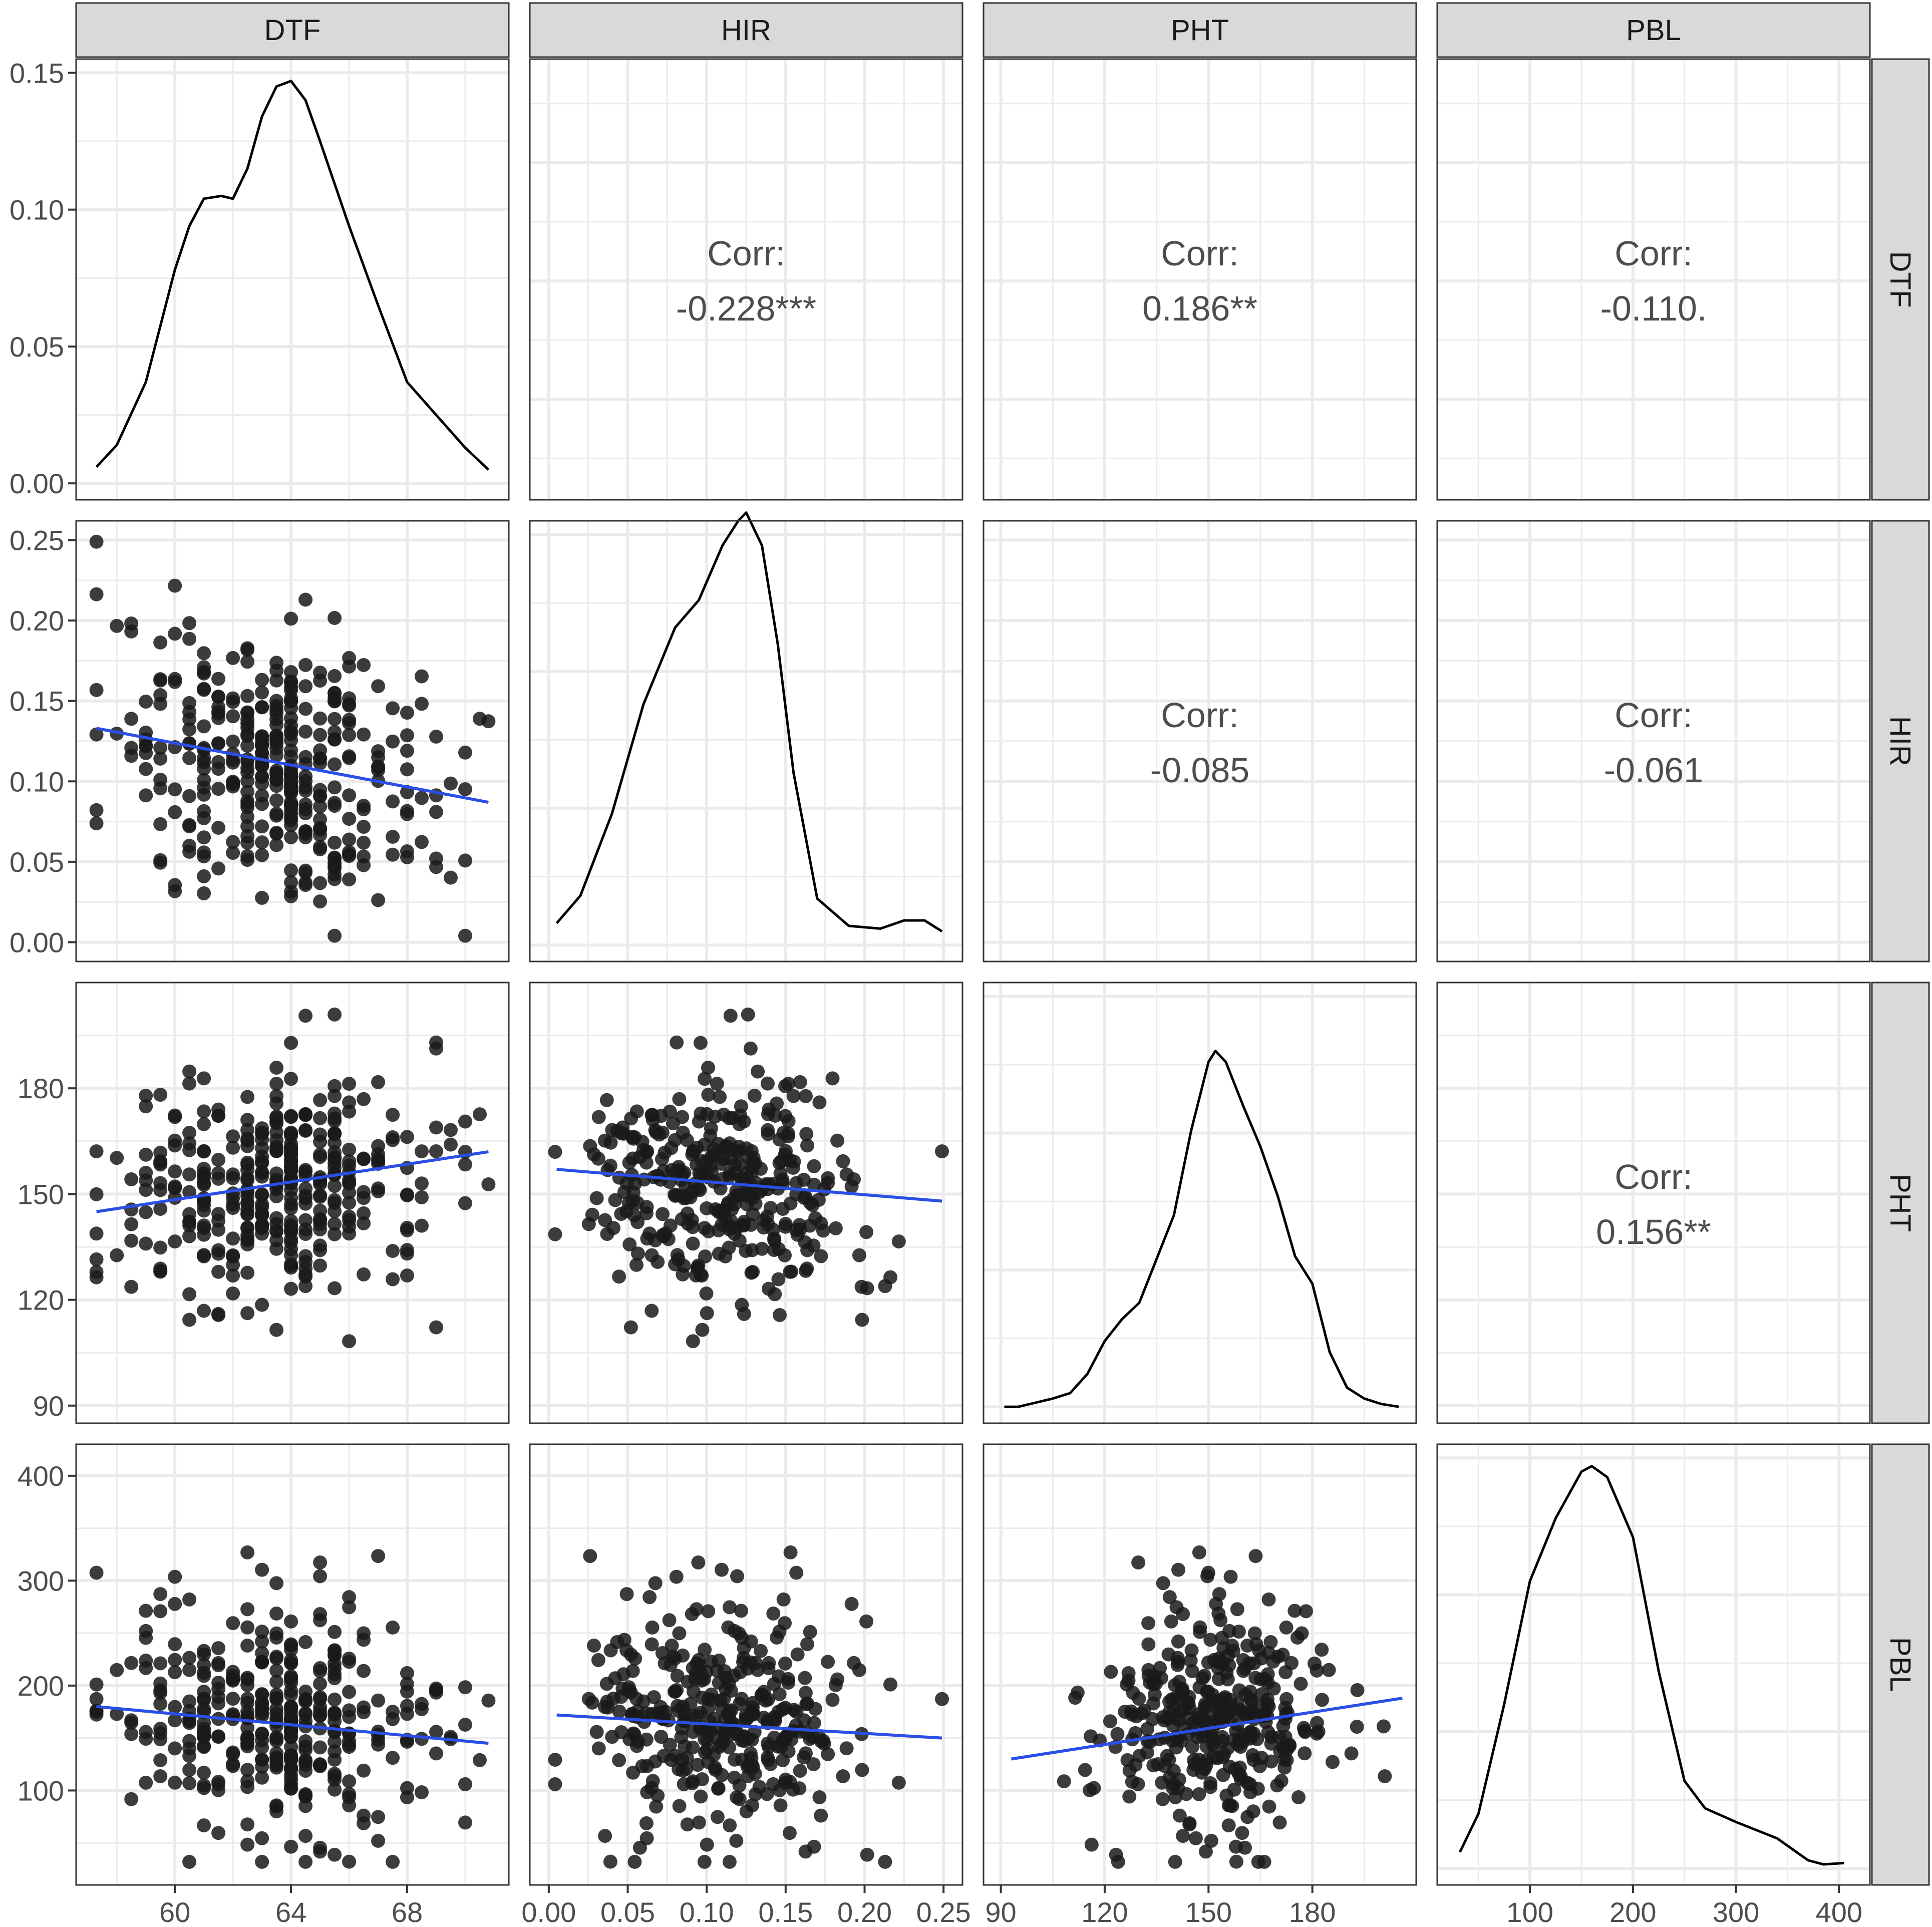 The height and width of the screenshot is (1927, 1932). Describe the element at coordinates (1199, 770) in the screenshot. I see `corr-value: -0.085` at that location.